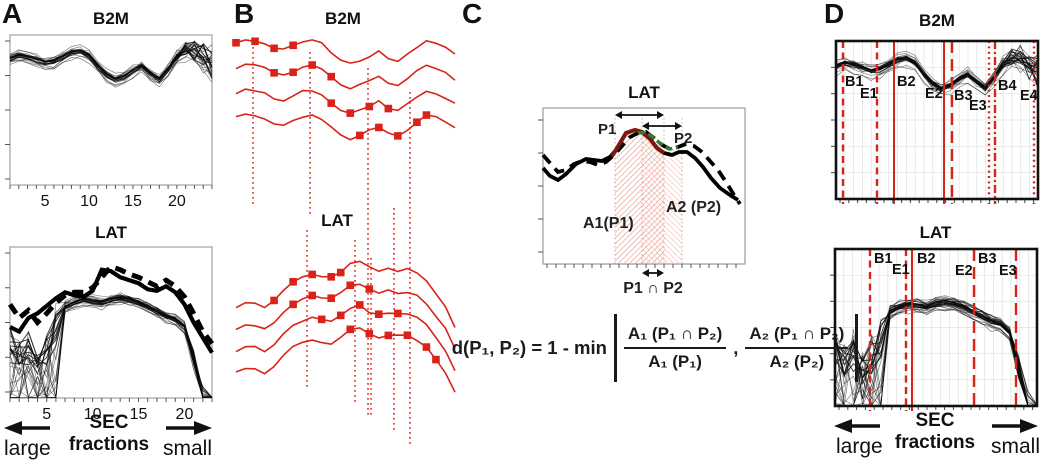  Describe the element at coordinates (797, 336) in the screenshot. I see `formula-f2-numerator: A₂ (P₁ ∩ P₂)` at that location.